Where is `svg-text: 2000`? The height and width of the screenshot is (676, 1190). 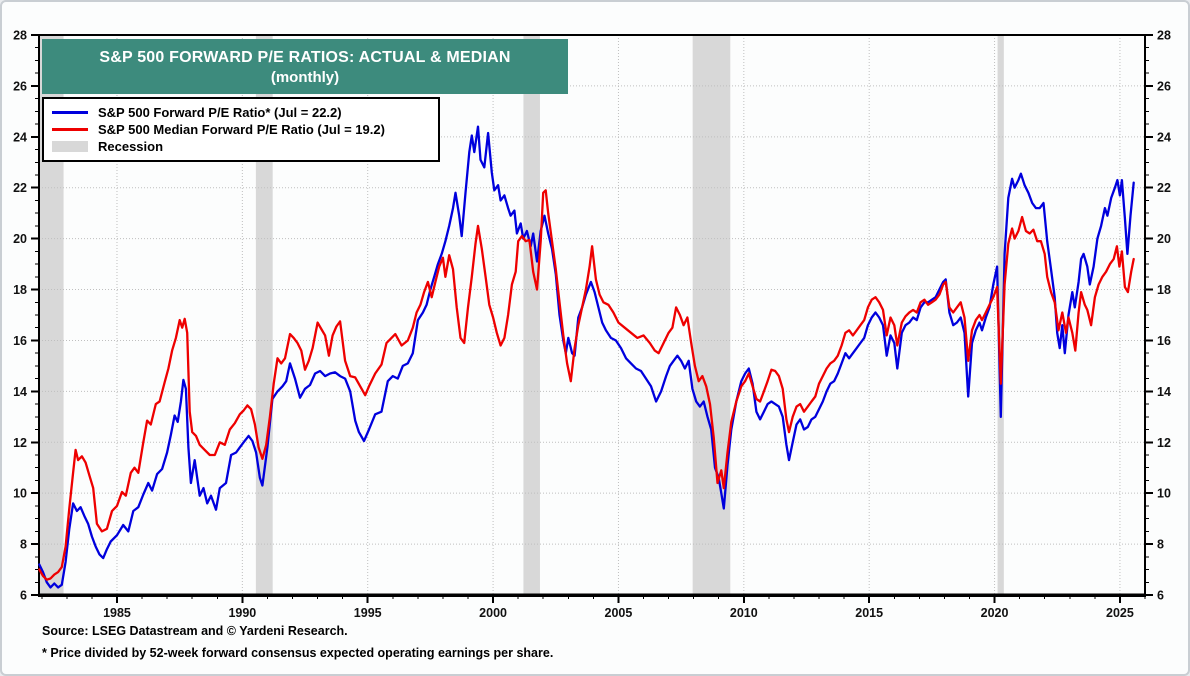
svg-text: 2000 is located at coordinates (493, 613).